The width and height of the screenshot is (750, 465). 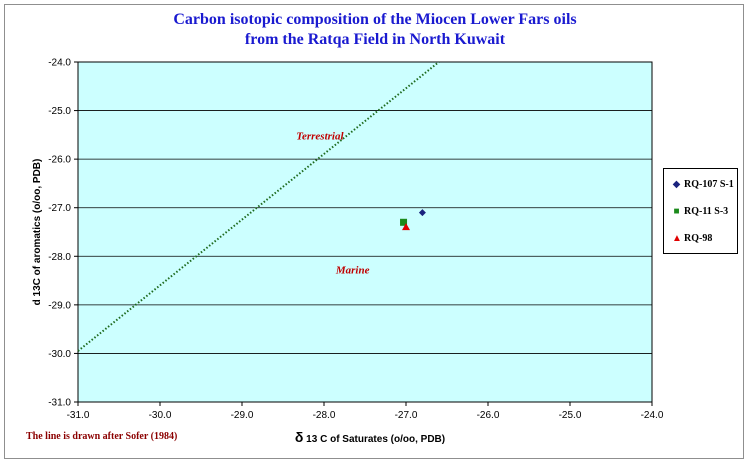 I want to click on x-tick-label: -31.0, so click(x=78, y=415).